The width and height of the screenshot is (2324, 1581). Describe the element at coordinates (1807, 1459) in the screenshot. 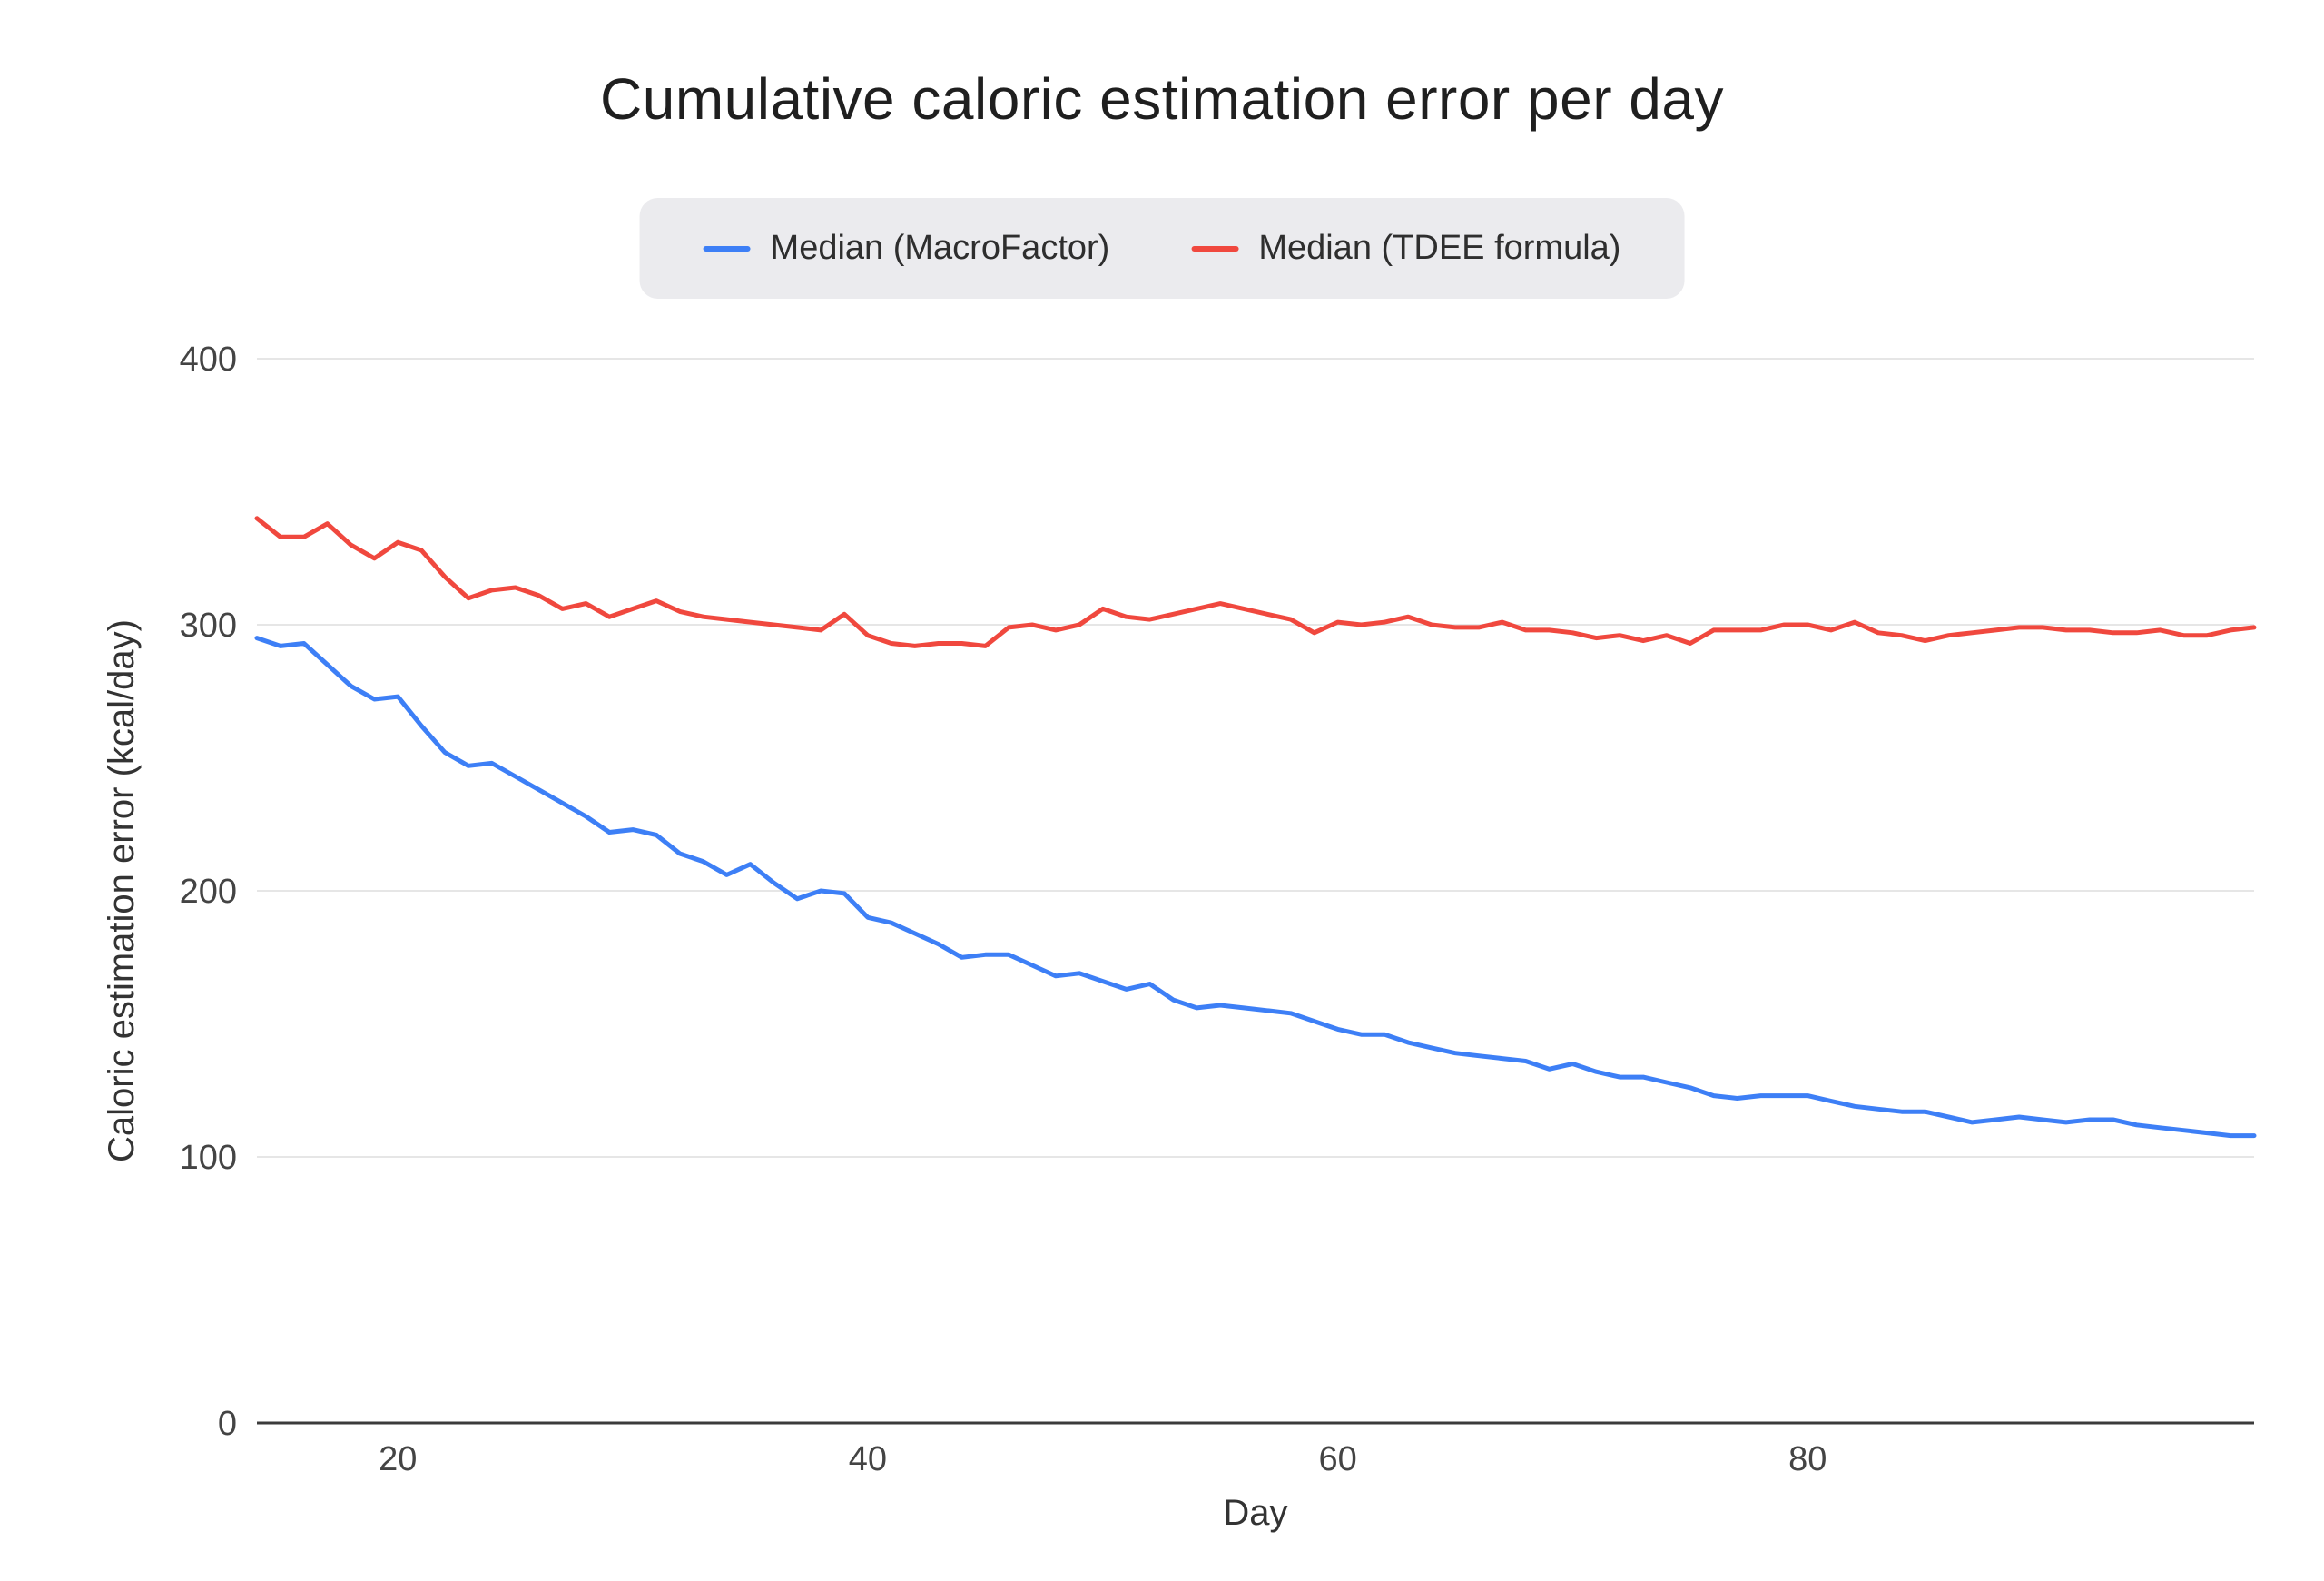

I see `x-tick-label-80: 80` at that location.